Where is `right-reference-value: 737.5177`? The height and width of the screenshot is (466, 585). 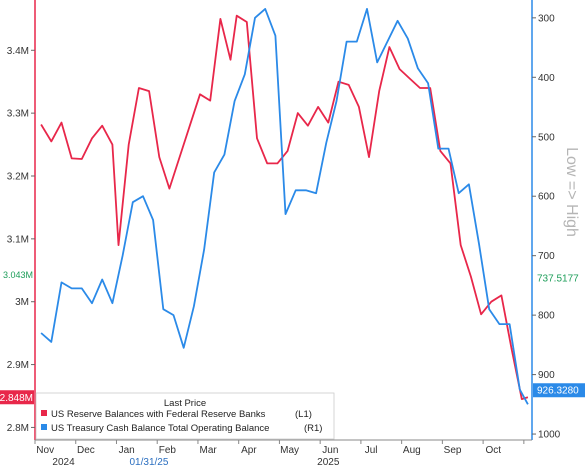
right-reference-value: 737.5177 is located at coordinates (558, 278).